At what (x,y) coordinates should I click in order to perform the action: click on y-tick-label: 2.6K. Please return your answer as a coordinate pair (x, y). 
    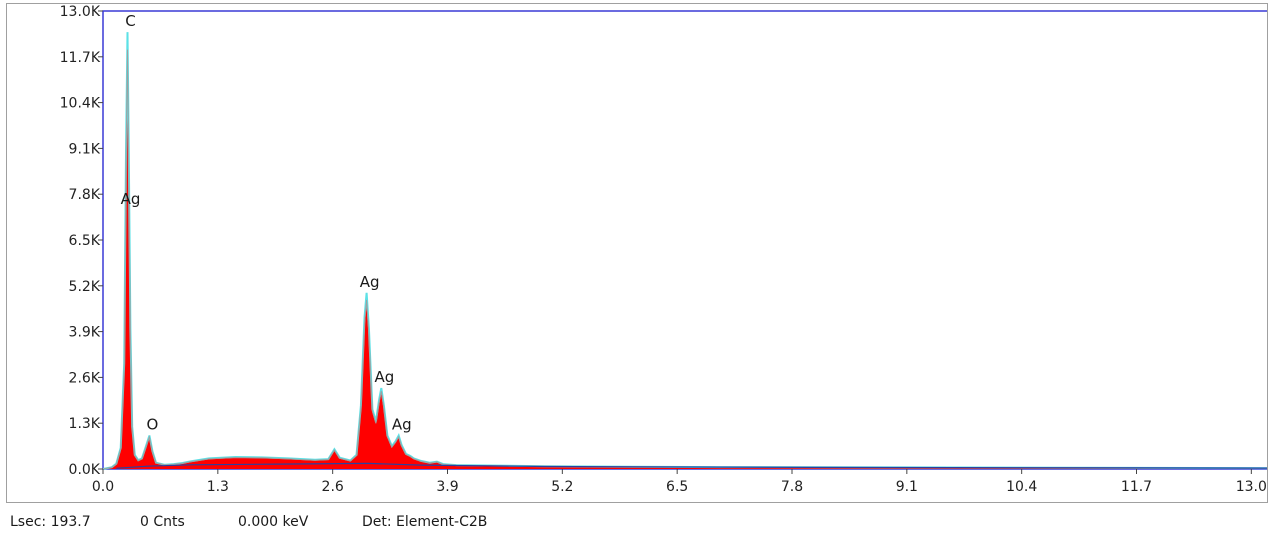
    Looking at the image, I should click on (85, 378).